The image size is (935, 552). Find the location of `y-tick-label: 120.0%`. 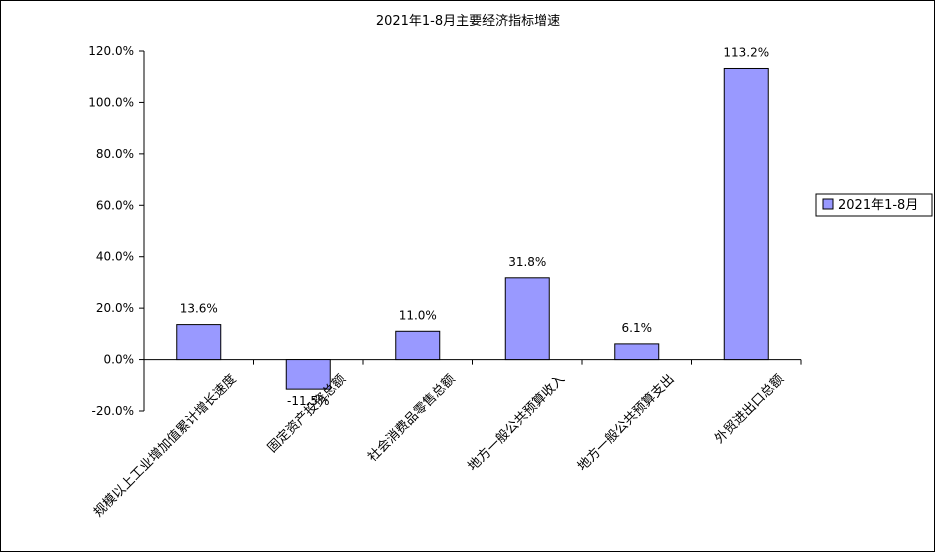

y-tick-label: 120.0% is located at coordinates (111, 51).